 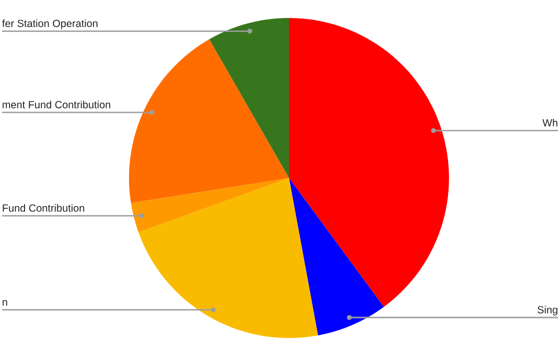 What do you see at coordinates (56, 104) in the screenshot?
I see `slice-label: ment Fund Contribution` at bounding box center [56, 104].